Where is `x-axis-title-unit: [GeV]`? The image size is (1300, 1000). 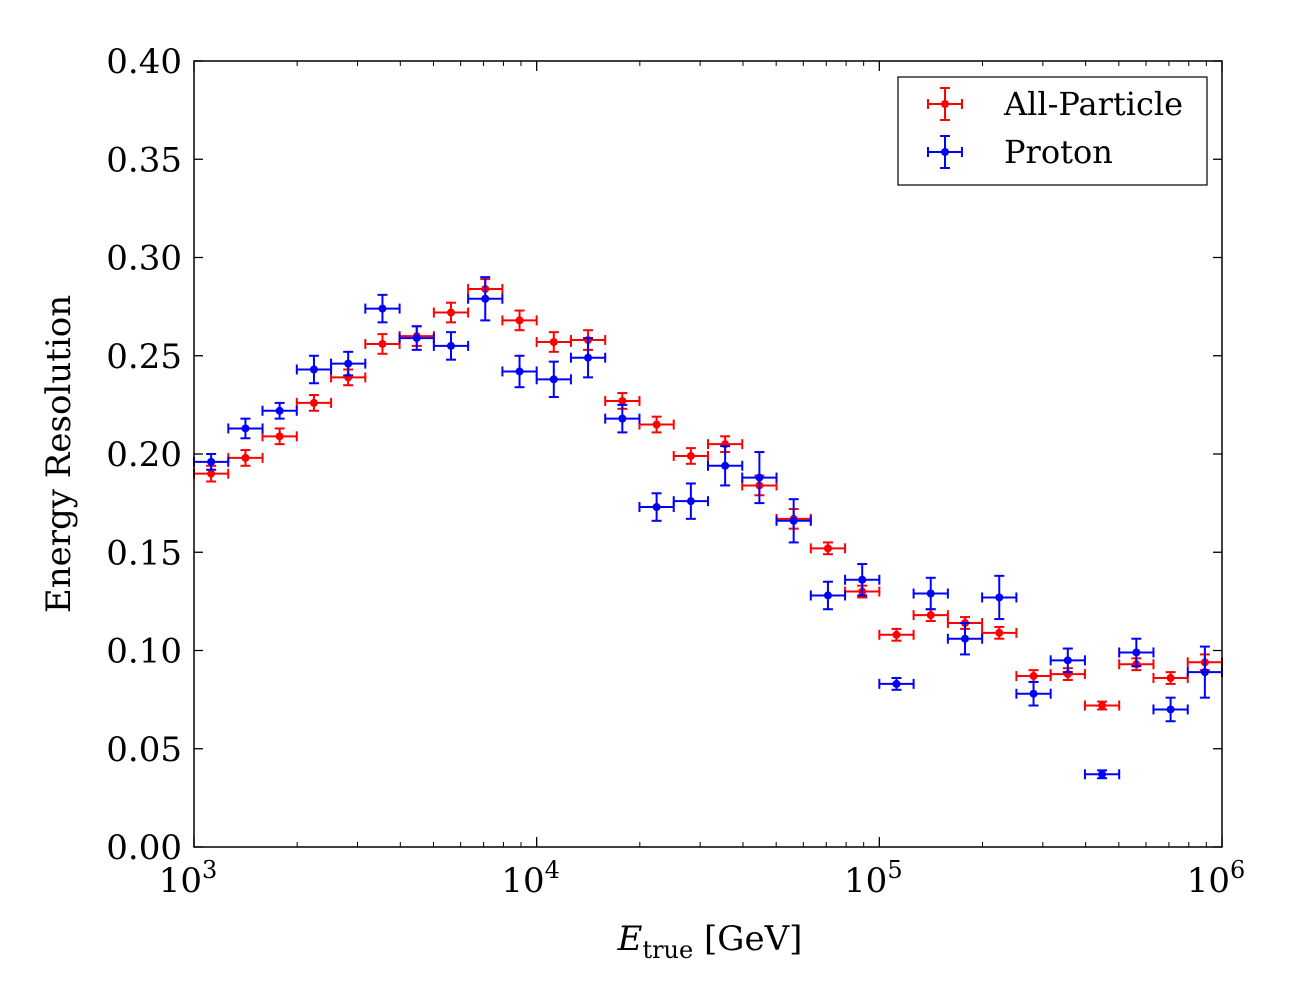
x-axis-title-unit: [GeV] is located at coordinates (747, 939).